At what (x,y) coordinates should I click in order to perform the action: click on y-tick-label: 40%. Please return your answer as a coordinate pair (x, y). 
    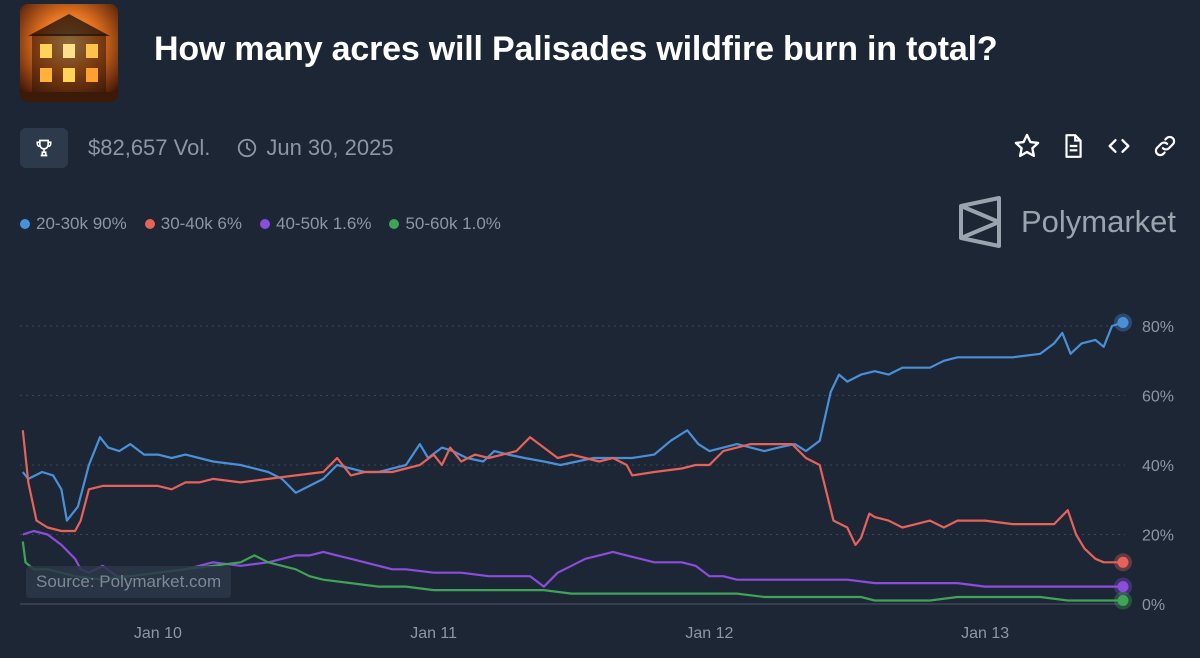
    Looking at the image, I should click on (1158, 466).